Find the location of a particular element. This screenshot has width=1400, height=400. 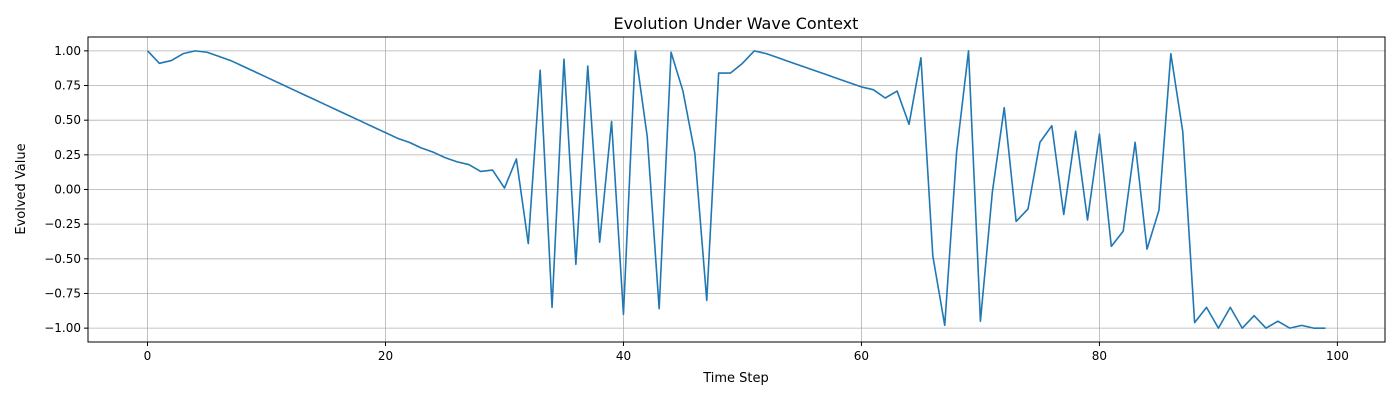

x-tick-label: 40 is located at coordinates (623, 356).